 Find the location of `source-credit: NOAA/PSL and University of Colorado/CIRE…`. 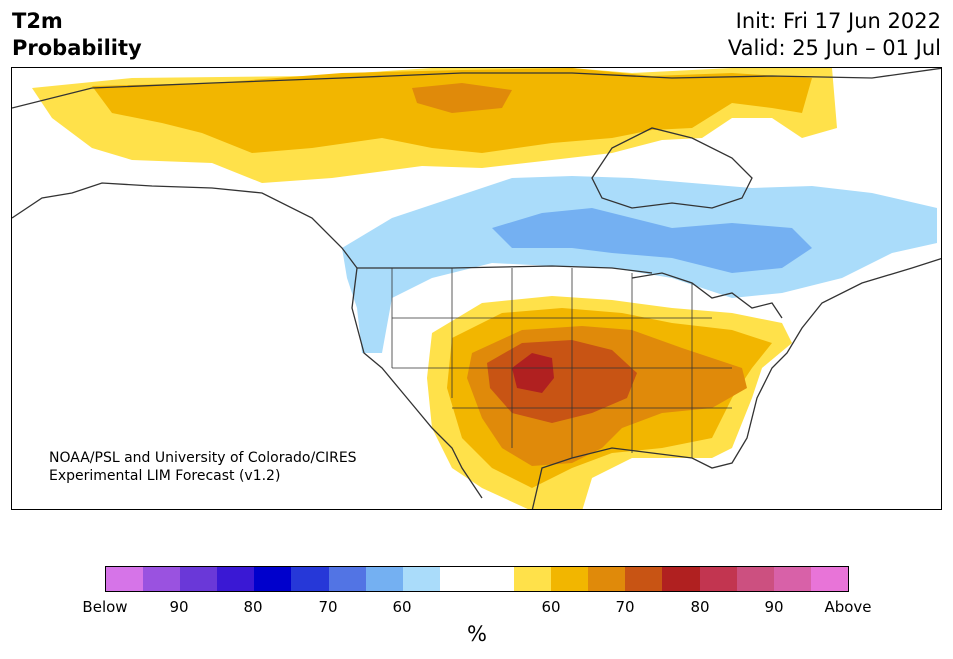

source-credit: NOAA/PSL and University of Colorado/CIRE… is located at coordinates (203, 467).